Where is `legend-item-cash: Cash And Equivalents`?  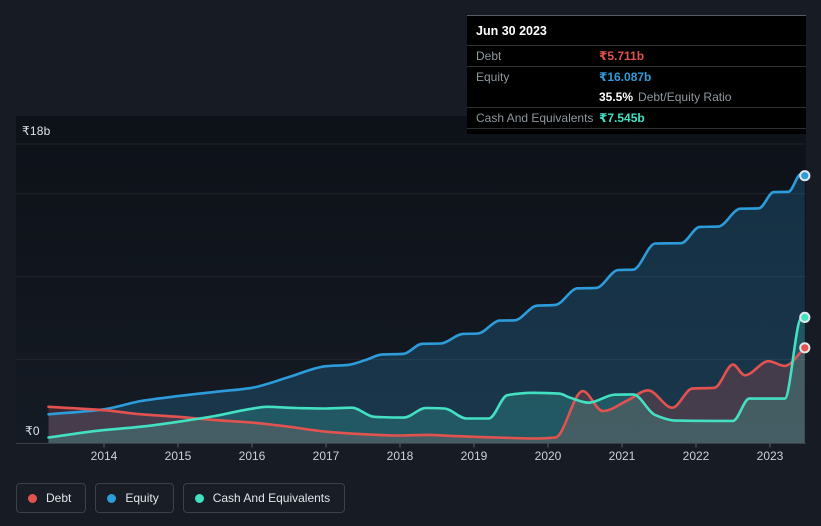 legend-item-cash: Cash And Equivalents is located at coordinates (264, 498).